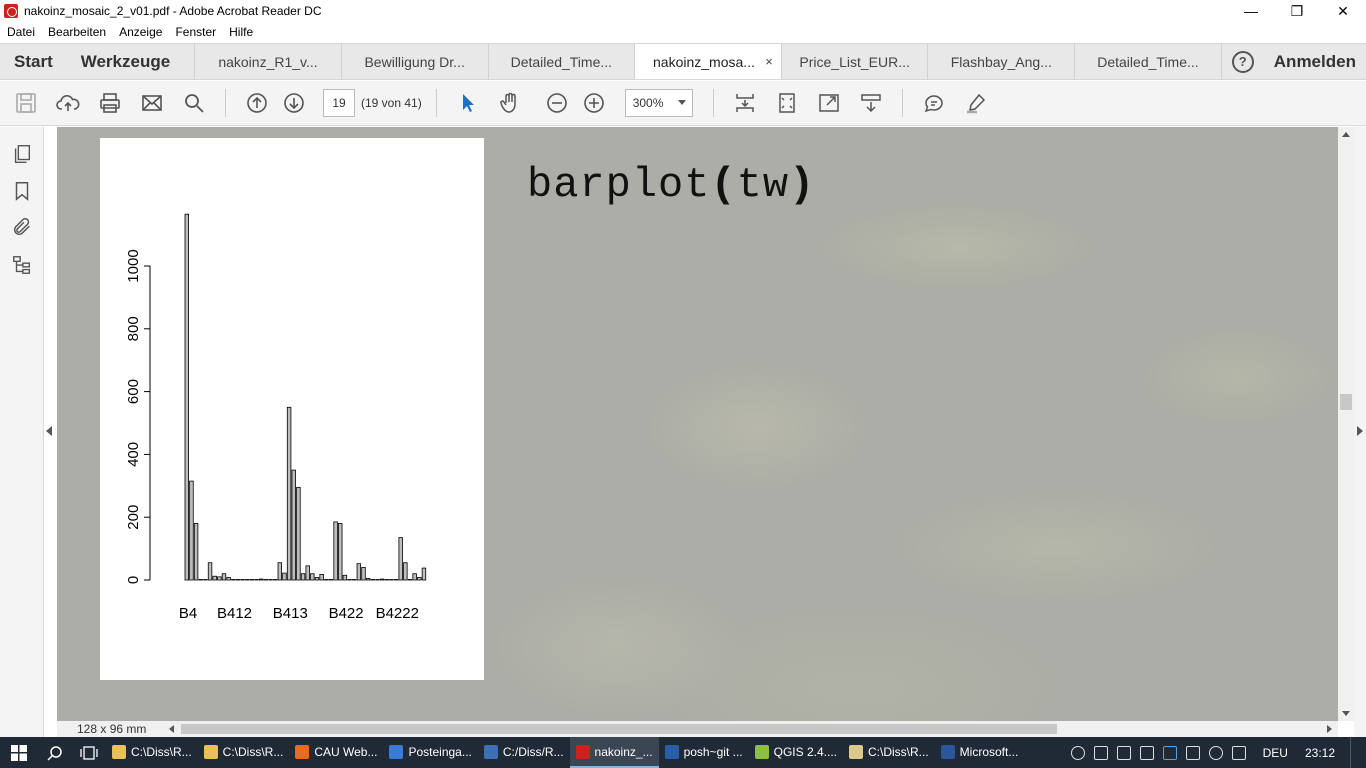 The height and width of the screenshot is (768, 1366). Describe the element at coordinates (1275, 752) in the screenshot. I see `input-language: DEU` at that location.